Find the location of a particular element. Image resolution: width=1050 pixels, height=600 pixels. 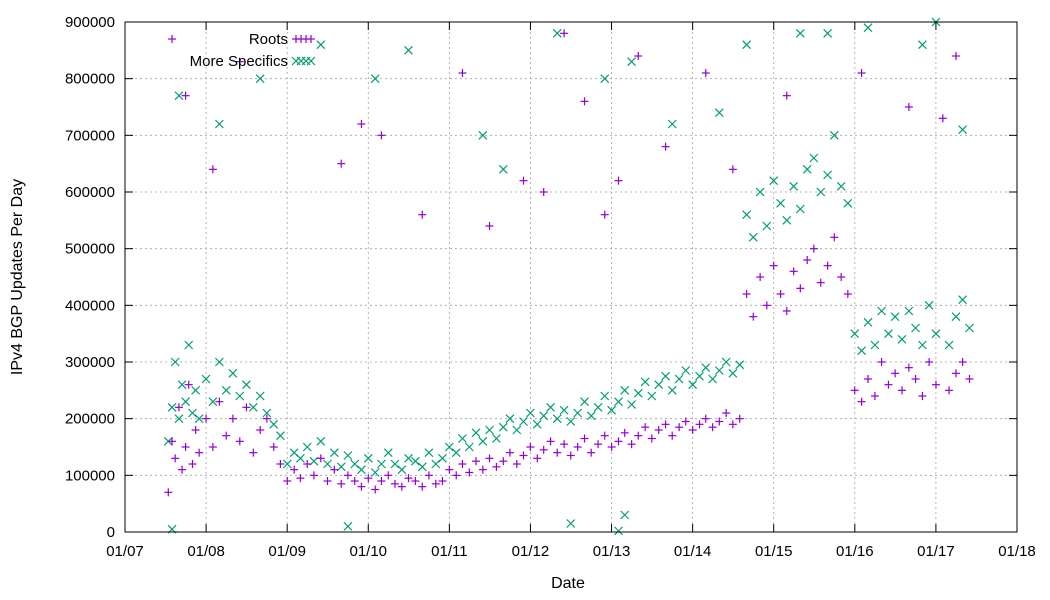

x-tick-label: 01/13 is located at coordinates (612, 551).